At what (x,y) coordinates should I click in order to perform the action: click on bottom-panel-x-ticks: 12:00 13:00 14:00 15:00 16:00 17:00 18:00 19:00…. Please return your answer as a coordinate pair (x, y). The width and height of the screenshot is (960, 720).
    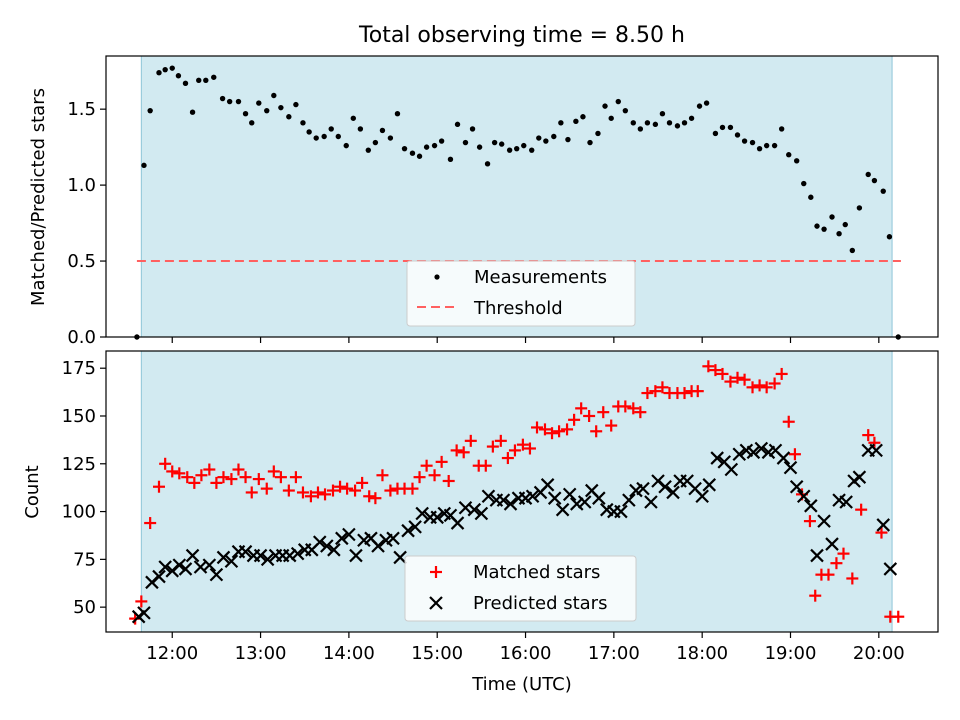
    Looking at the image, I should click on (525, 648).